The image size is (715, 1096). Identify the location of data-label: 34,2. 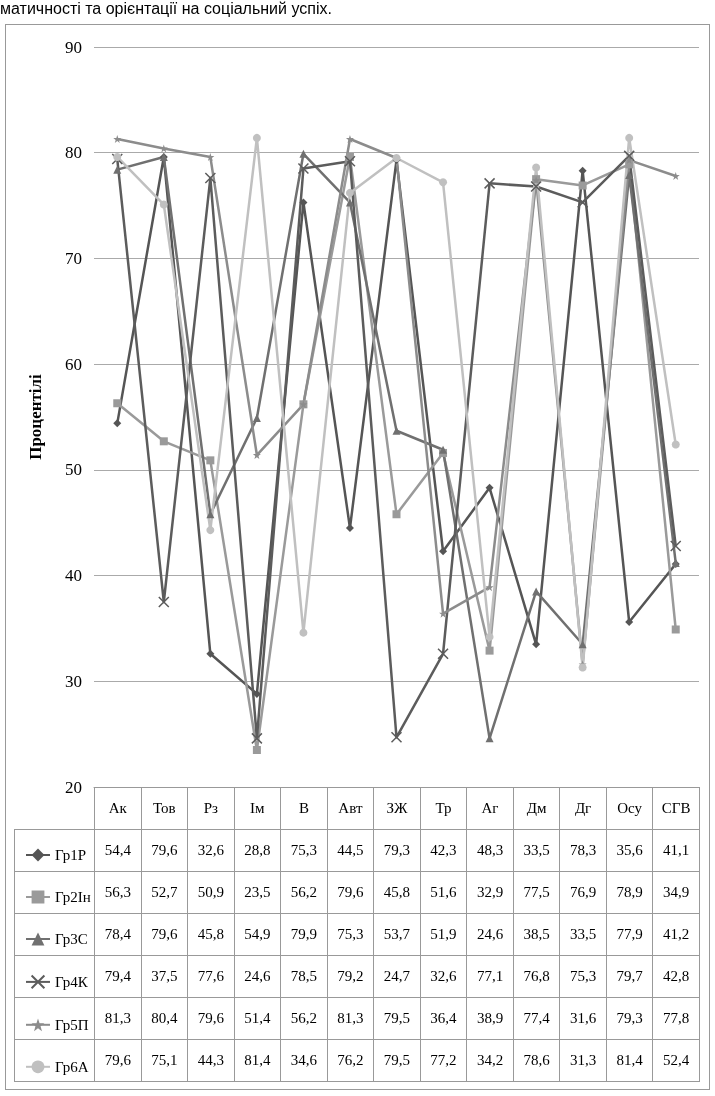
(490, 1060).